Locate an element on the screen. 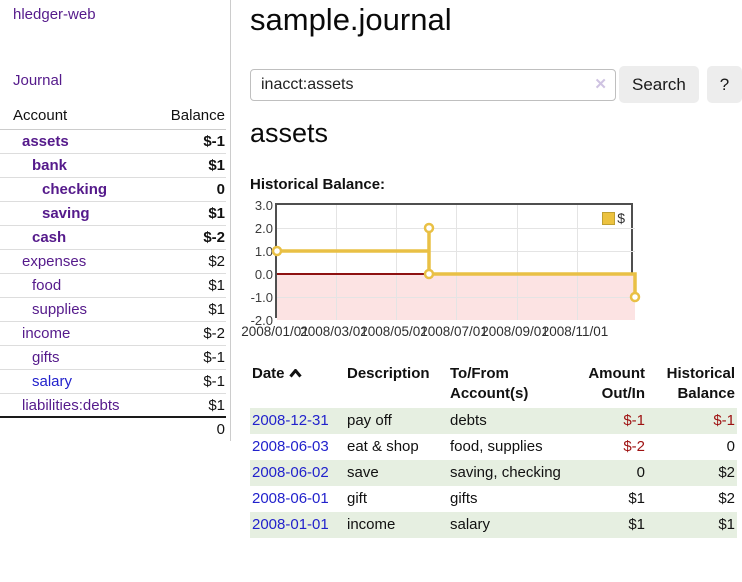  transaction-amount: 0 is located at coordinates (640, 472).